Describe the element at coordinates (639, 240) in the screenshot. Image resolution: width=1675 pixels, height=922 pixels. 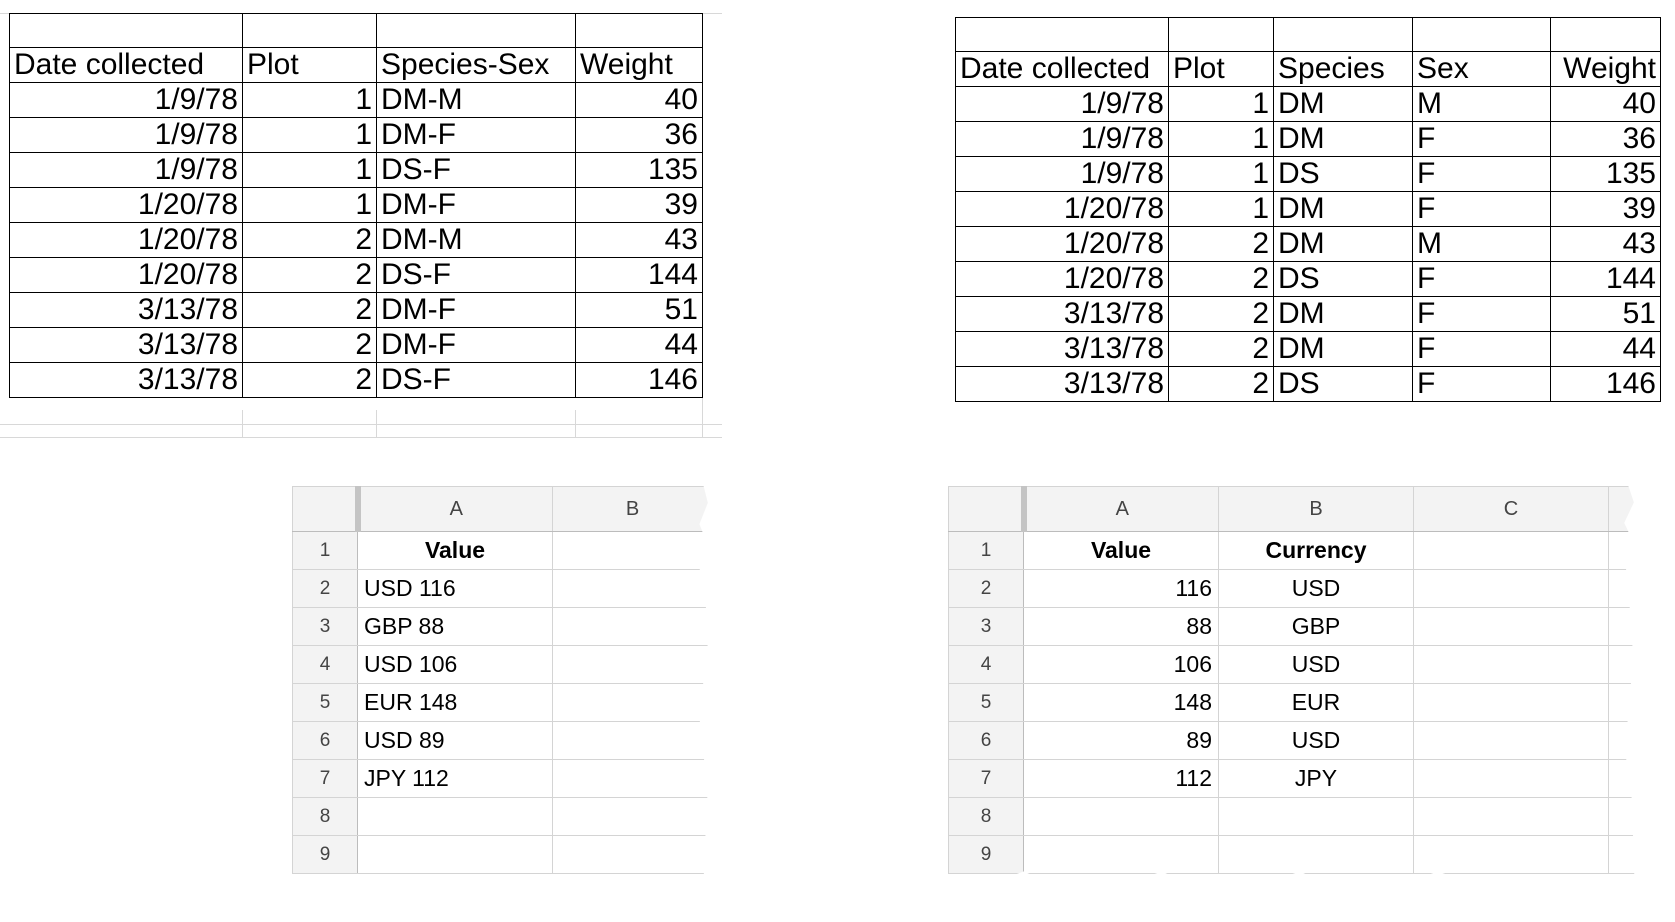
I see `weight-cell: 43` at that location.